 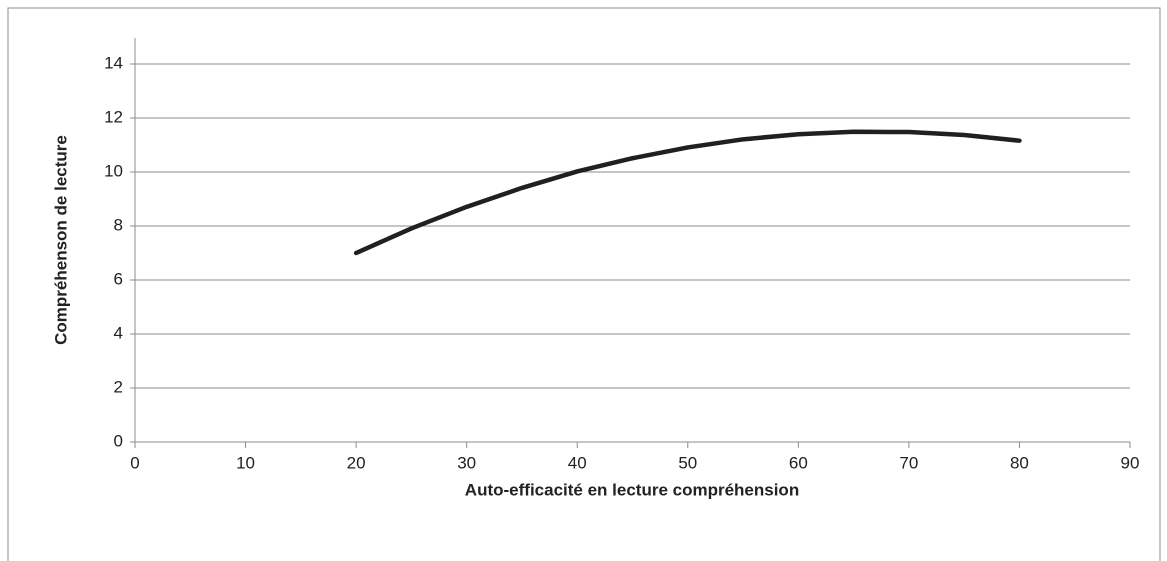 What do you see at coordinates (118, 332) in the screenshot?
I see `y-tick-label: 4` at bounding box center [118, 332].